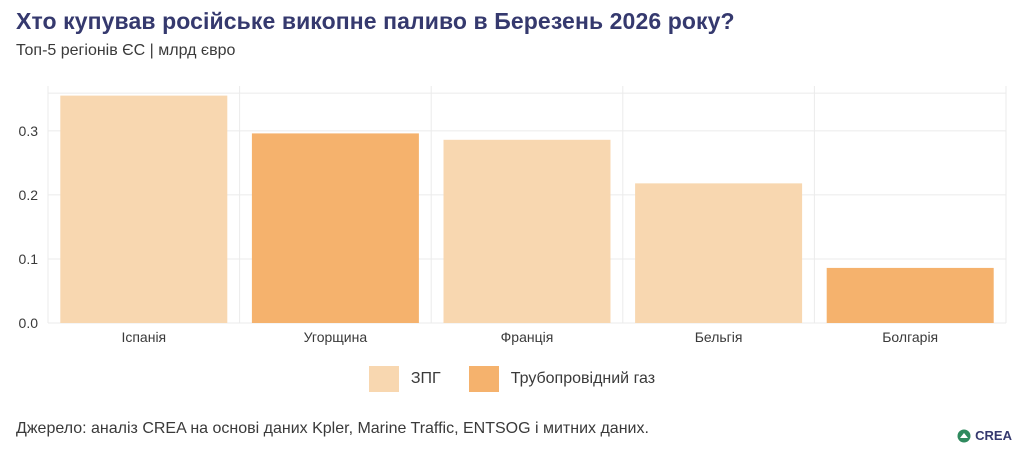 Image resolution: width=1024 pixels, height=456 pixels. Describe the element at coordinates (583, 378) in the screenshot. I see `legend-label-pipeline: Трубопровідний газ` at that location.